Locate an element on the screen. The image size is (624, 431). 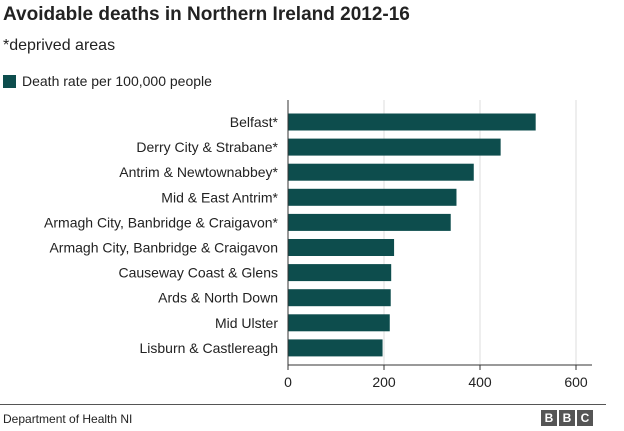
x-tick-label: 0 is located at coordinates (288, 382).